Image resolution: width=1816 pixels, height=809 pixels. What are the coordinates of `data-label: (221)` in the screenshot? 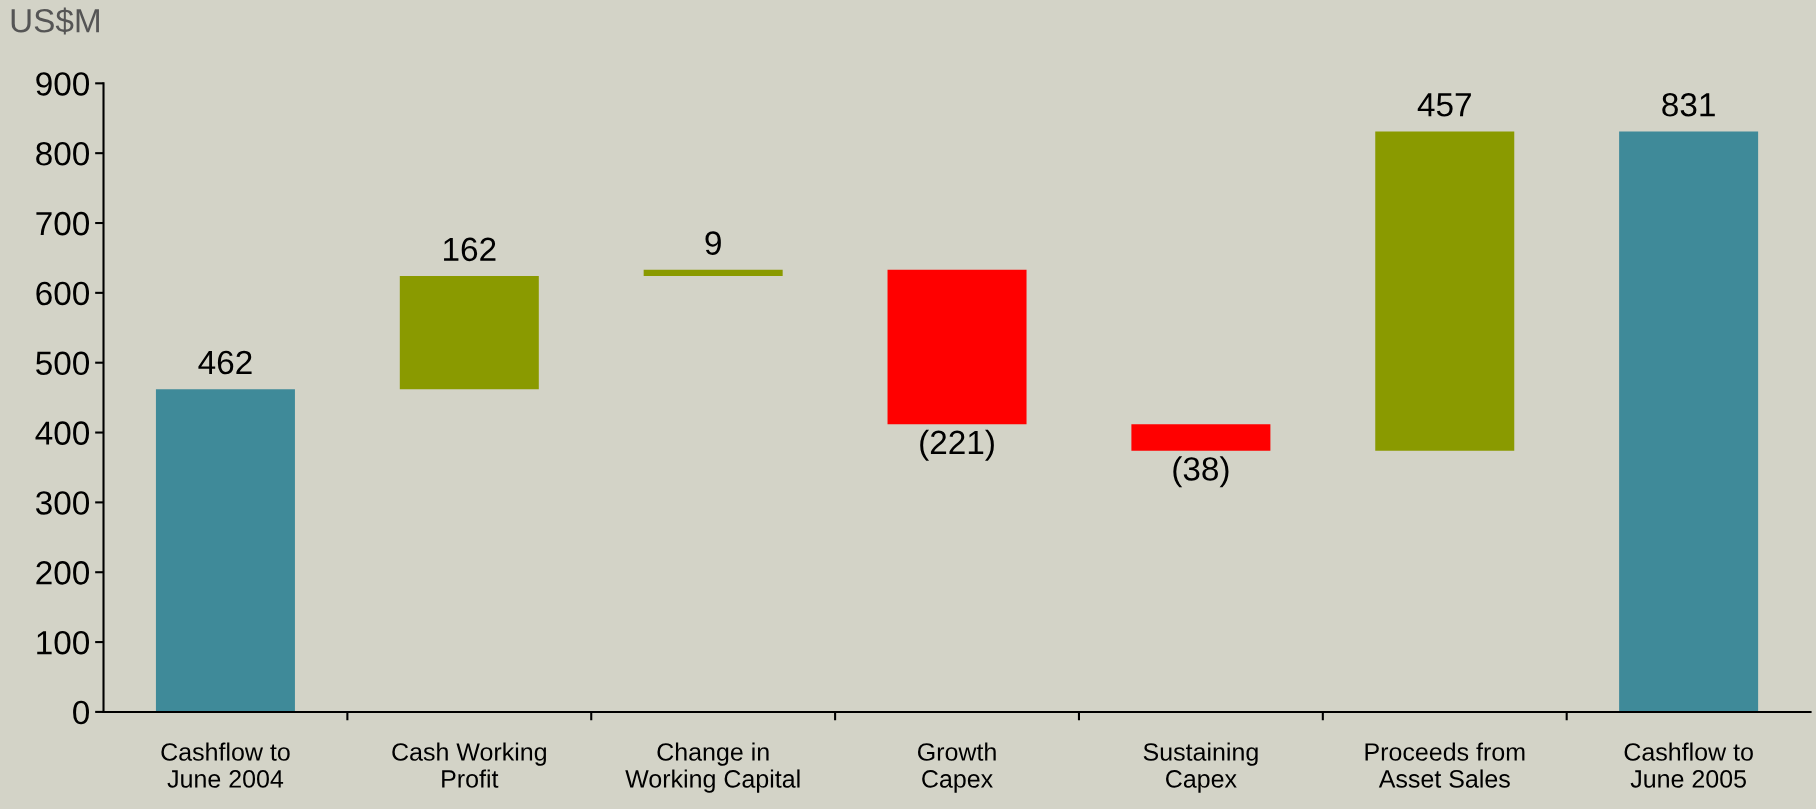 It's located at (957, 445).